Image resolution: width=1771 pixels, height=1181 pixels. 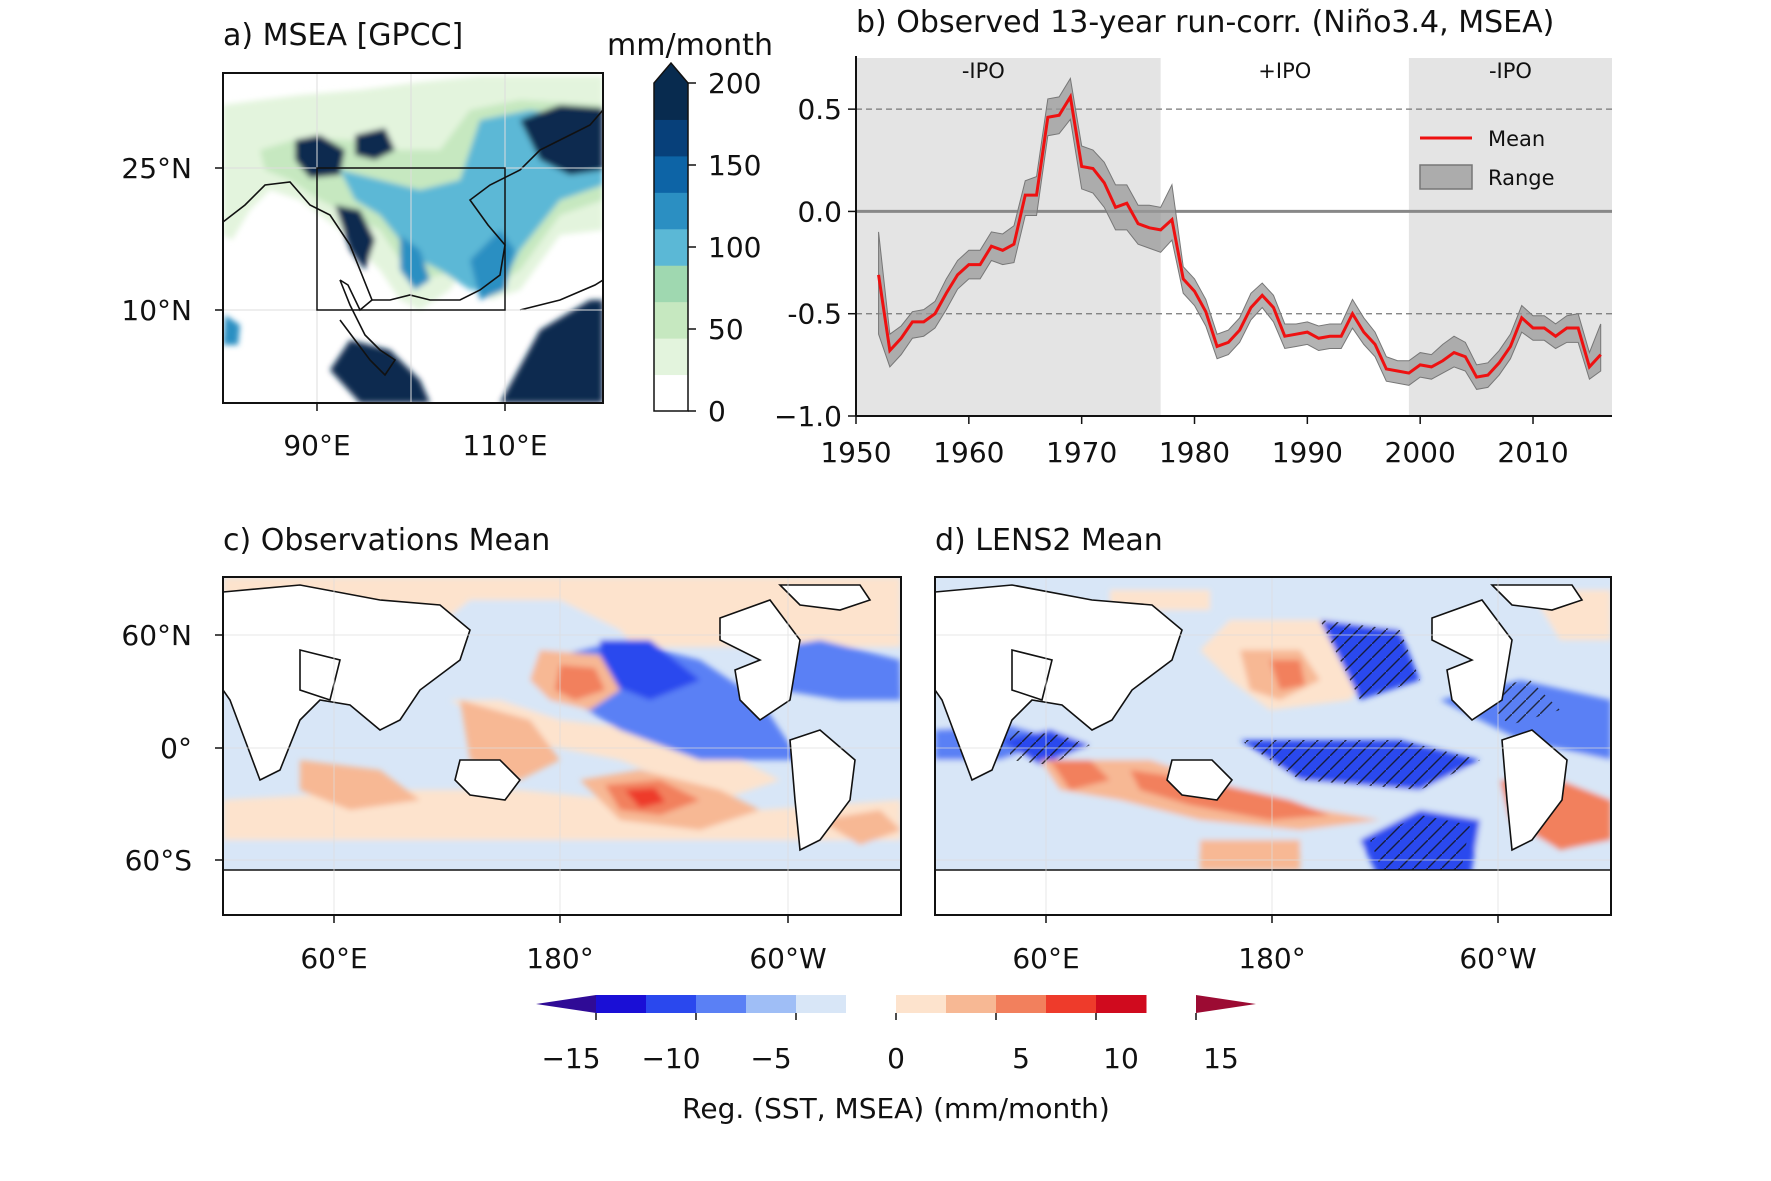 What do you see at coordinates (808, 416) in the screenshot?
I see `y-tick-label: −1.0` at bounding box center [808, 416].